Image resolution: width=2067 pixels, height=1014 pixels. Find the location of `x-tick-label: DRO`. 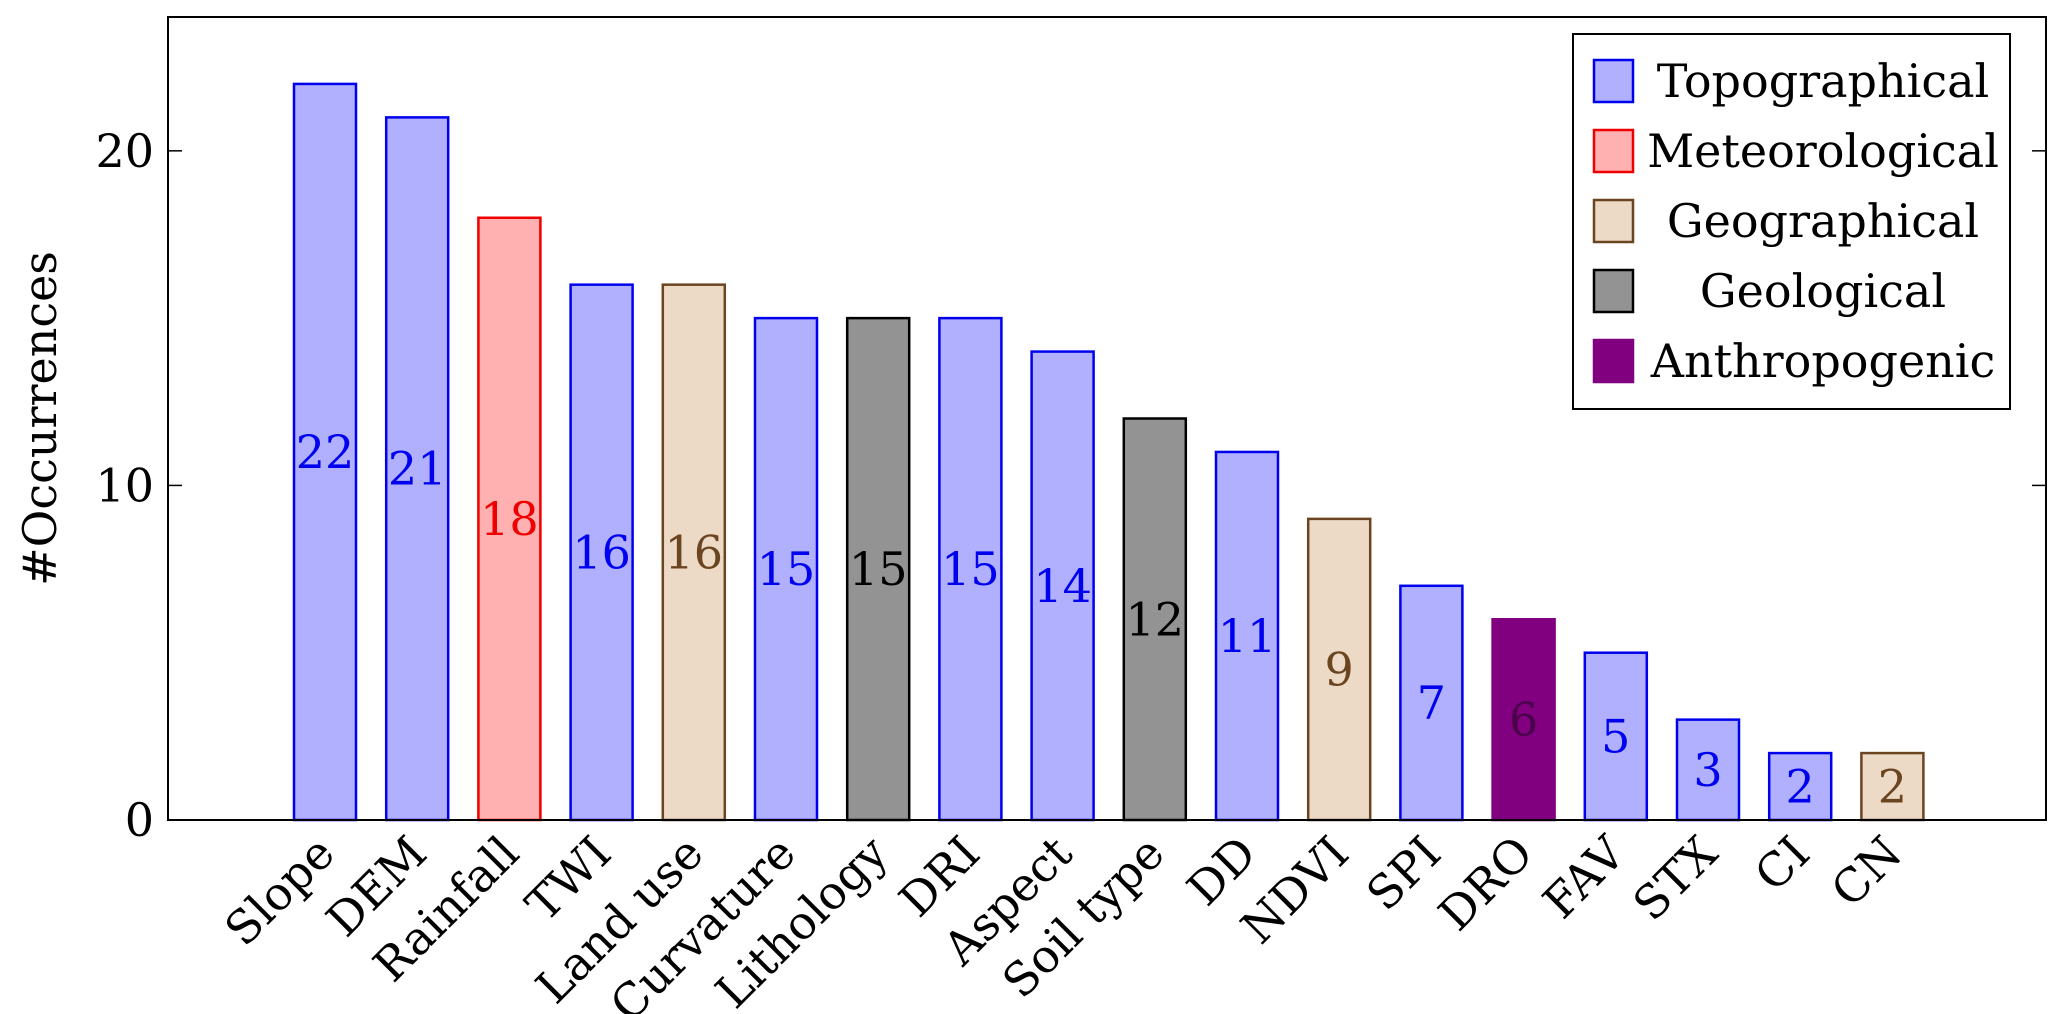

x-tick-label: DRO is located at coordinates (1485, 883).